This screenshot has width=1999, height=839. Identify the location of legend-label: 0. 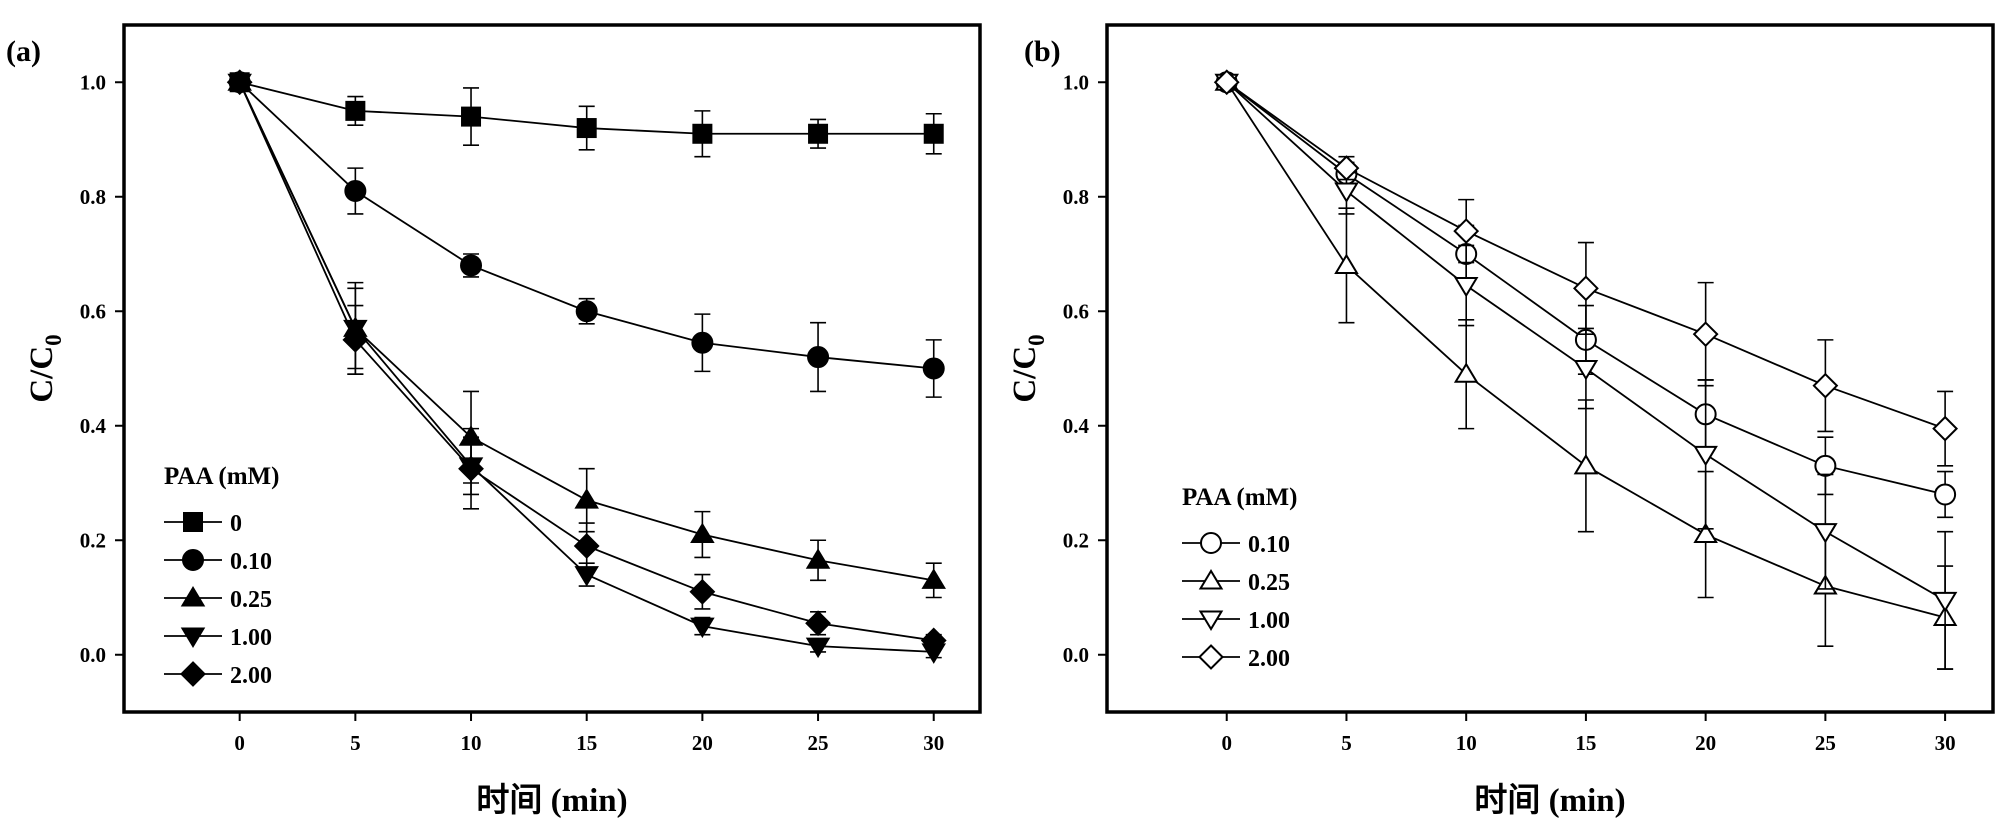
(236, 524).